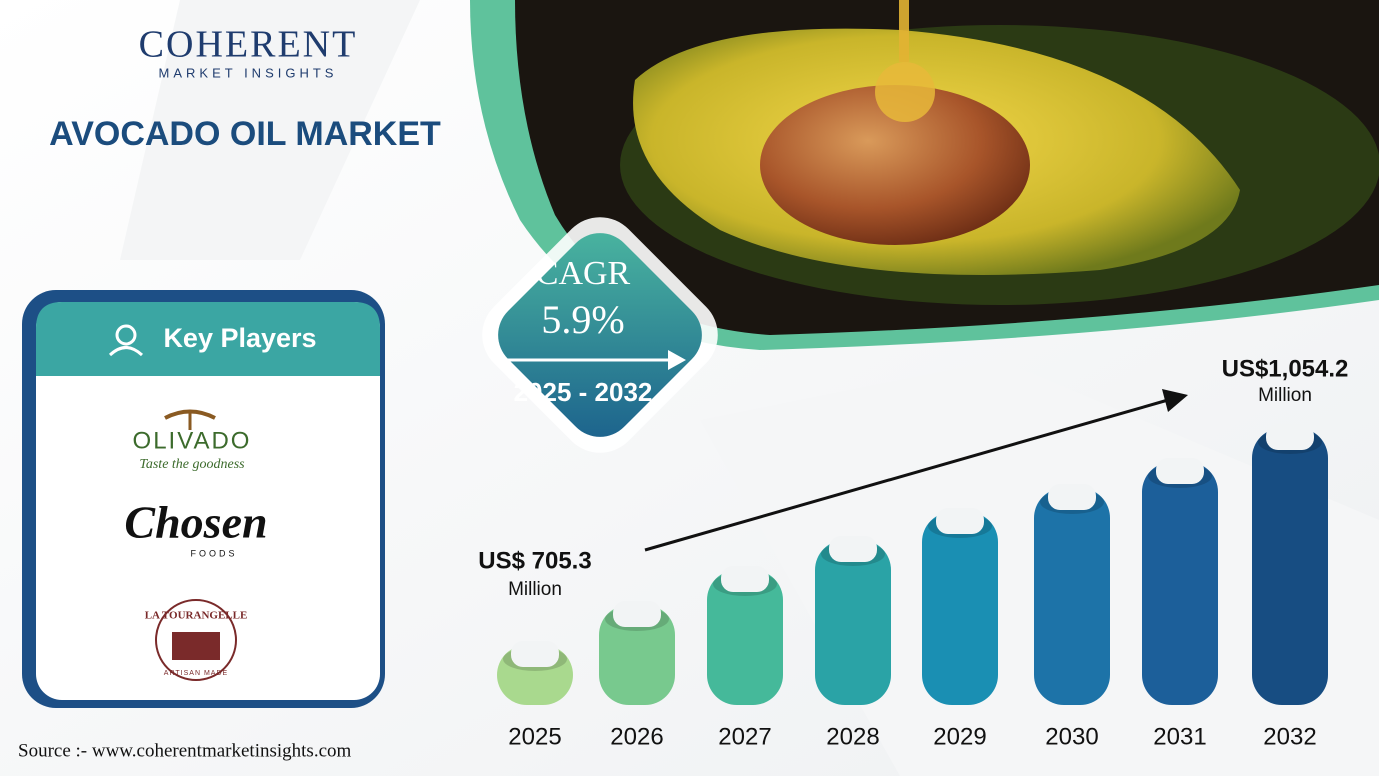 This screenshot has height=776, width=1379. I want to click on oil-drop, so click(905, 92).